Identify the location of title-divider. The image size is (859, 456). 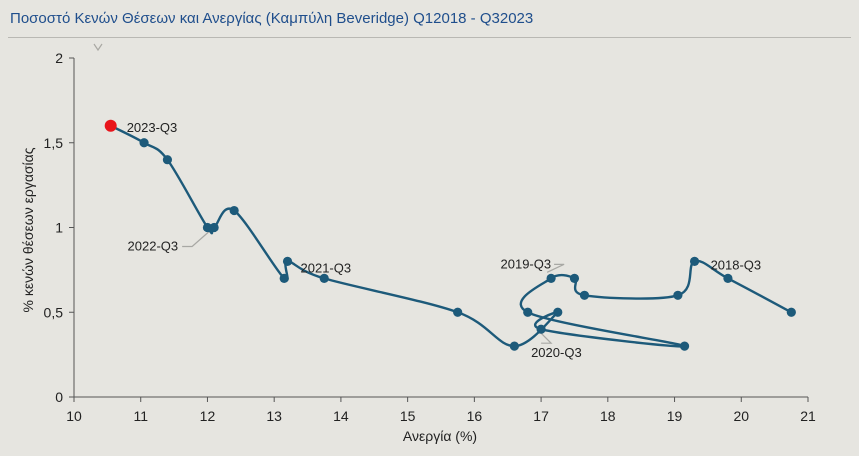
(429, 37).